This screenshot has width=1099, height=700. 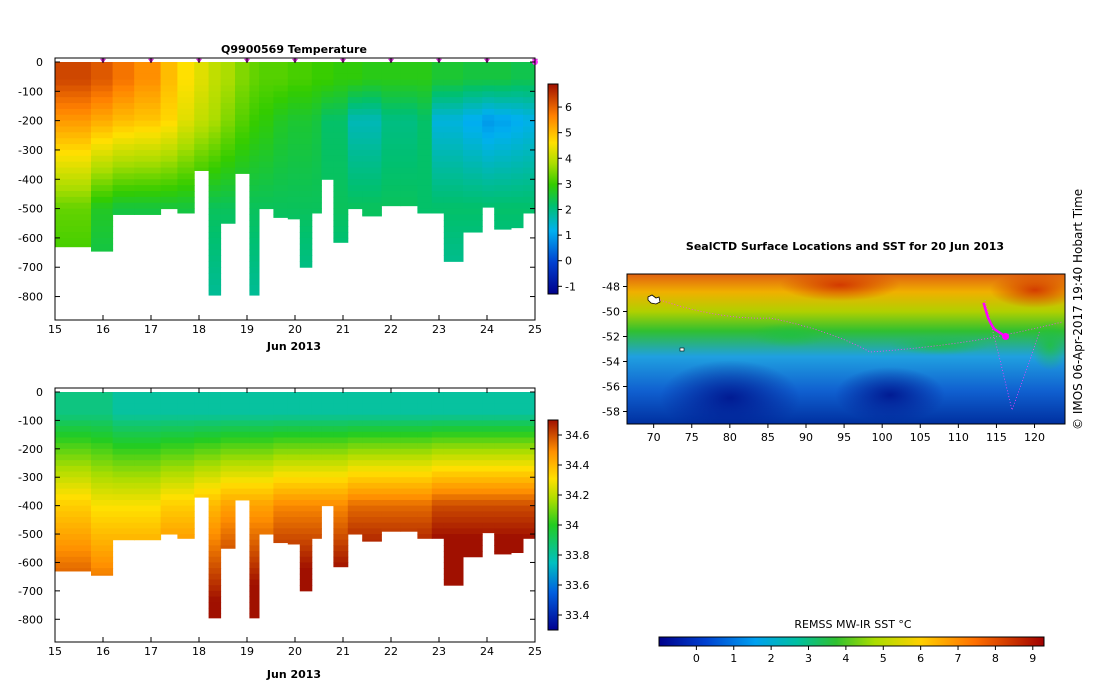 I want to click on map-x-tick-label: 110, so click(x=958, y=437).